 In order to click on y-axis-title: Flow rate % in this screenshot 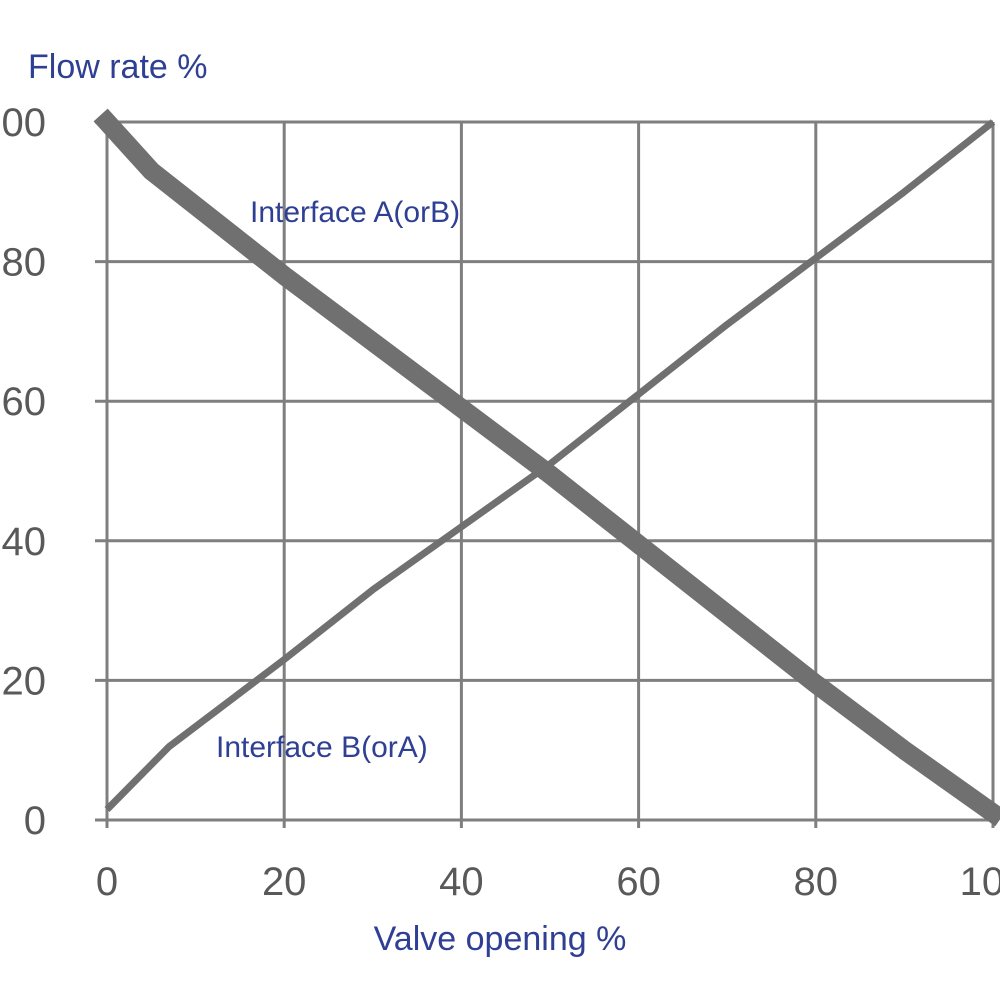, I will do `click(118, 67)`.